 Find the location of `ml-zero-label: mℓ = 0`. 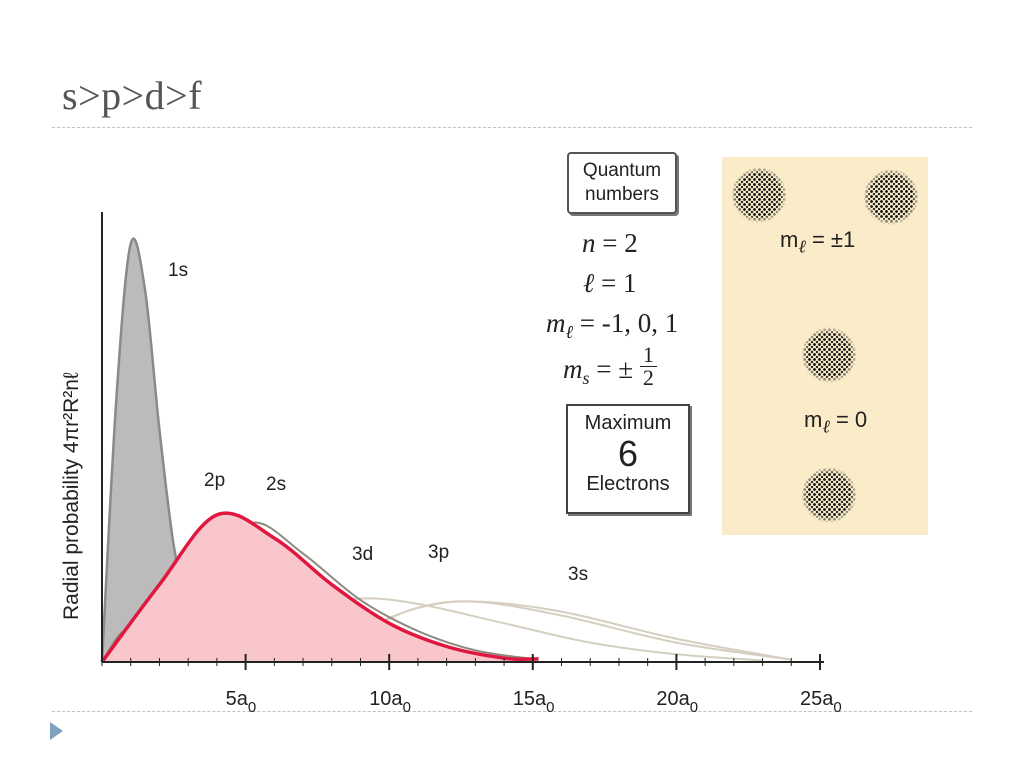

ml-zero-label: mℓ = 0 is located at coordinates (835, 422).